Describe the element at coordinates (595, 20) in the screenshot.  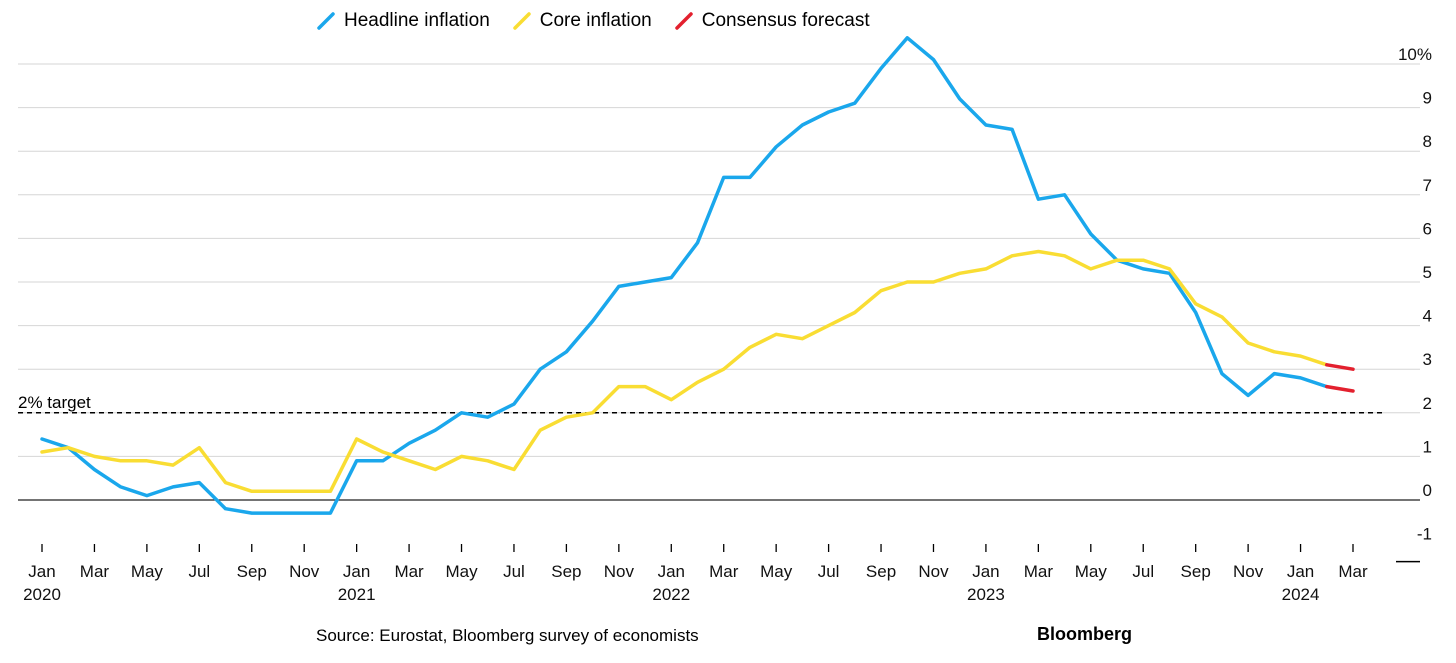
I see `legend-label: Core inflation` at that location.